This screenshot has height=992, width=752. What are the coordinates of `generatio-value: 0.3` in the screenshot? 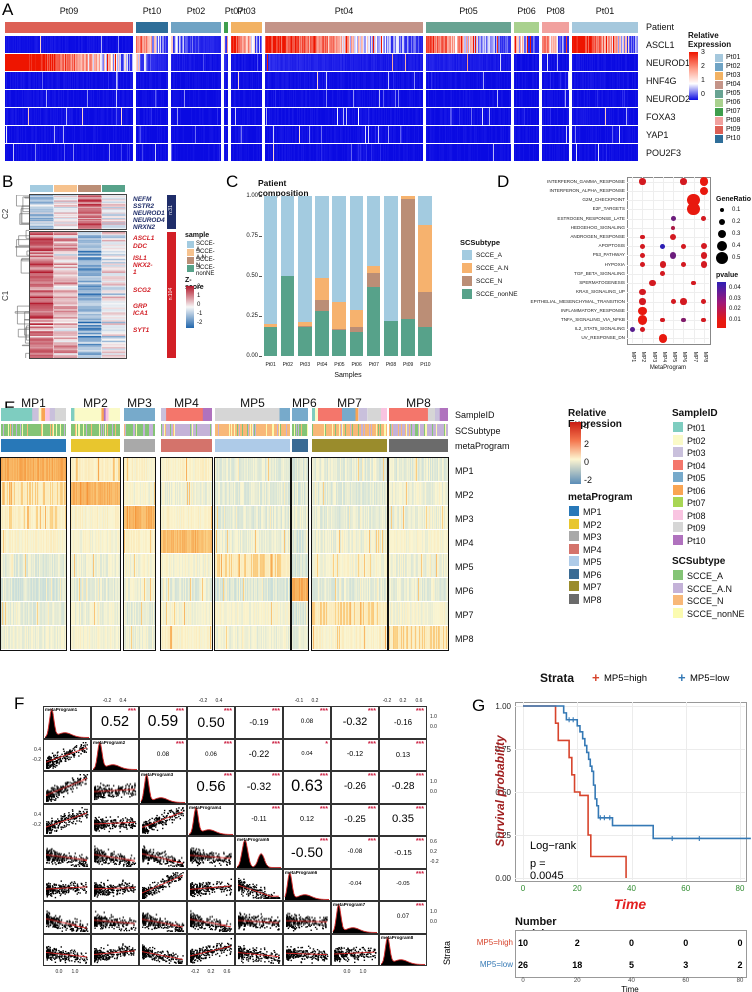 It's located at (736, 234).